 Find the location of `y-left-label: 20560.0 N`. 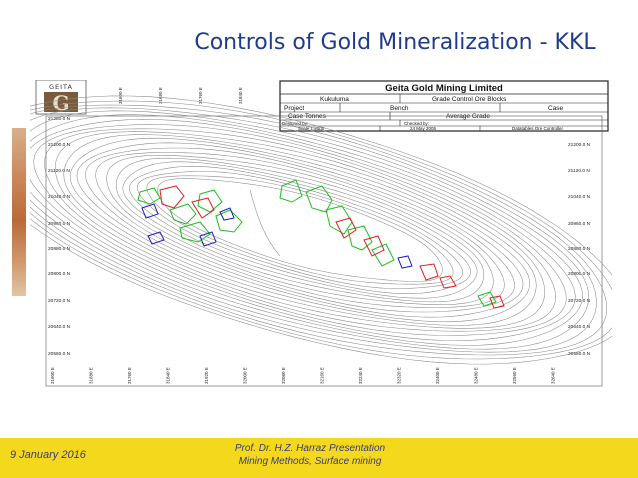

y-left-label: 20560.0 N is located at coordinates (59, 354).